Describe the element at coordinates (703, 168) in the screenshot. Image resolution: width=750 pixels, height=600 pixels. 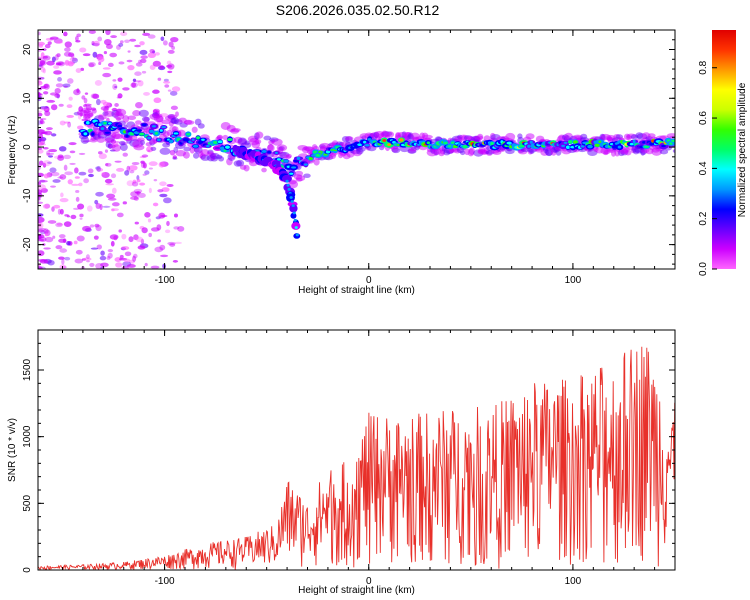
I see `colorbar-tick-label: 0.4` at that location.